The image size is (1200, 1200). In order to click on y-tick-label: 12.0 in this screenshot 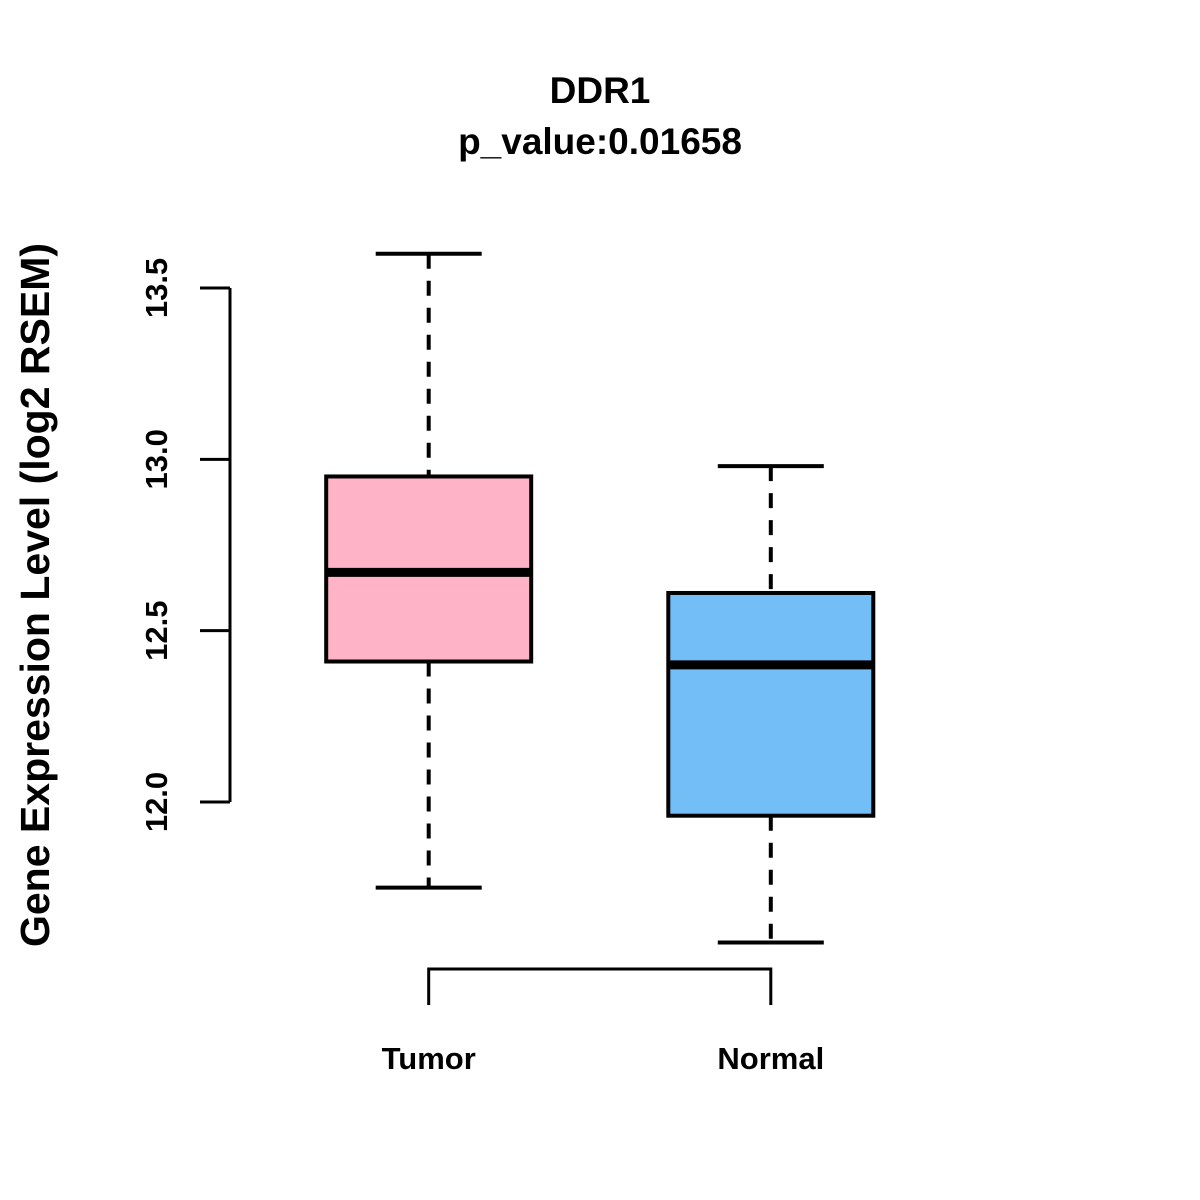, I will do `click(156, 802)`.